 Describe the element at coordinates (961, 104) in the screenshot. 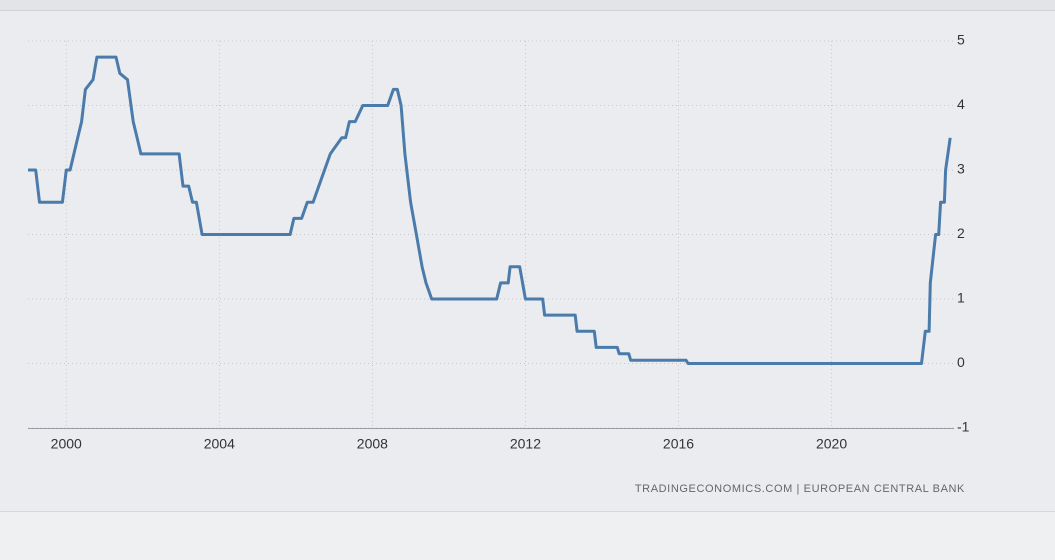

I see `y-tick-label: 4` at that location.